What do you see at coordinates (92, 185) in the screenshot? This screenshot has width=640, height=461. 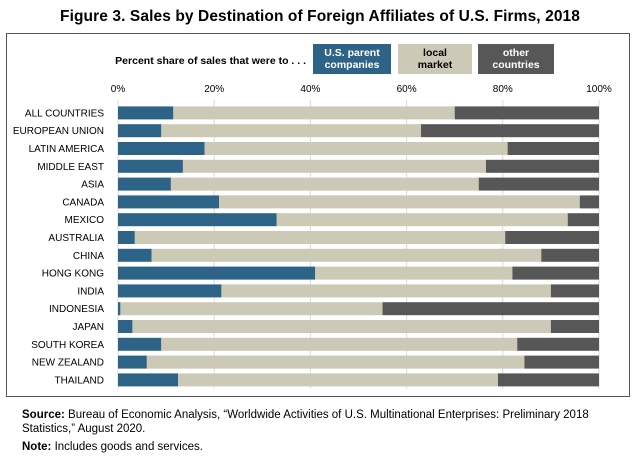 I see `category-label: ASIA` at bounding box center [92, 185].